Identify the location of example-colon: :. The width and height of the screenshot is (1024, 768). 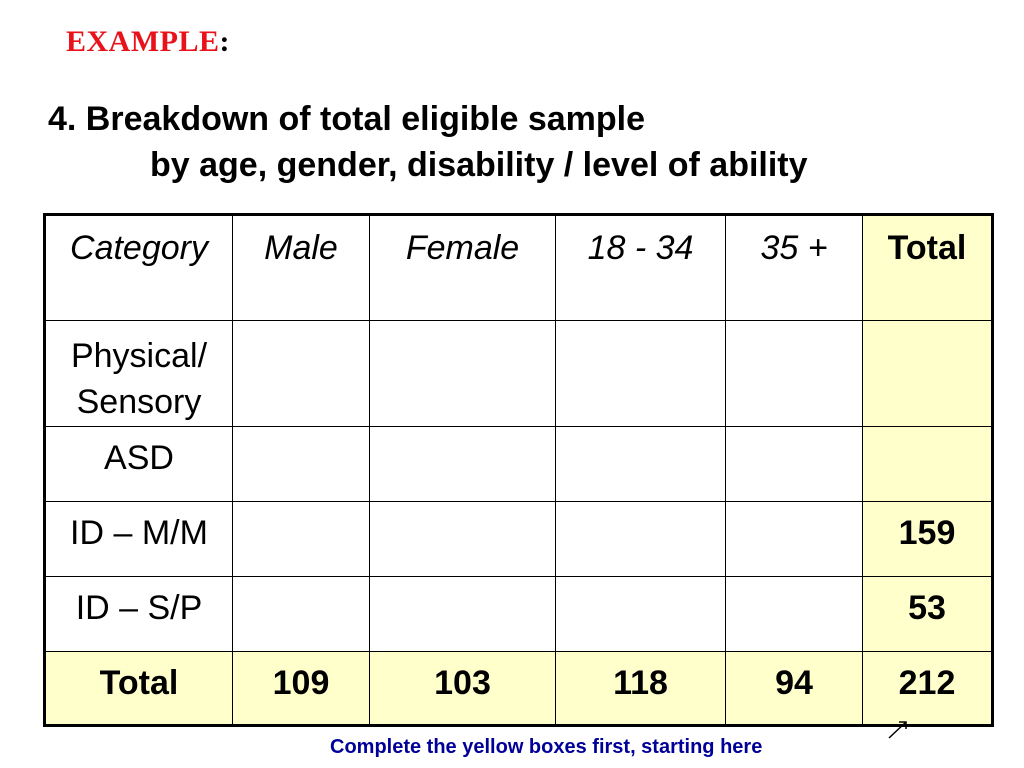
(224, 41).